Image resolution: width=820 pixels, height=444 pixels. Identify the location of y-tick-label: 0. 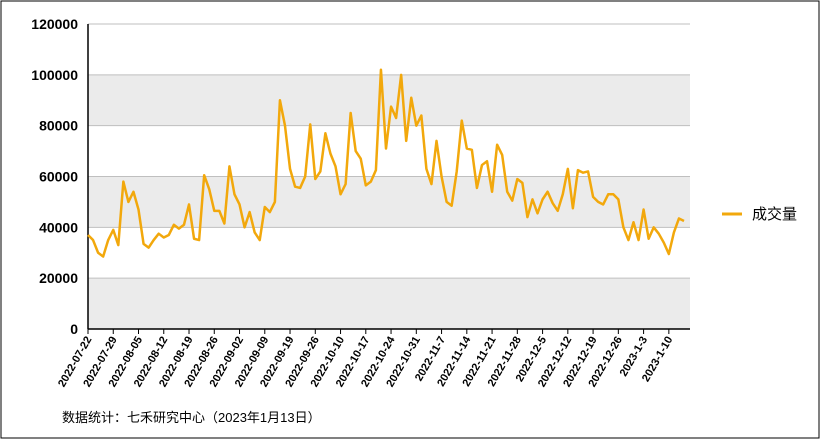
(74, 329).